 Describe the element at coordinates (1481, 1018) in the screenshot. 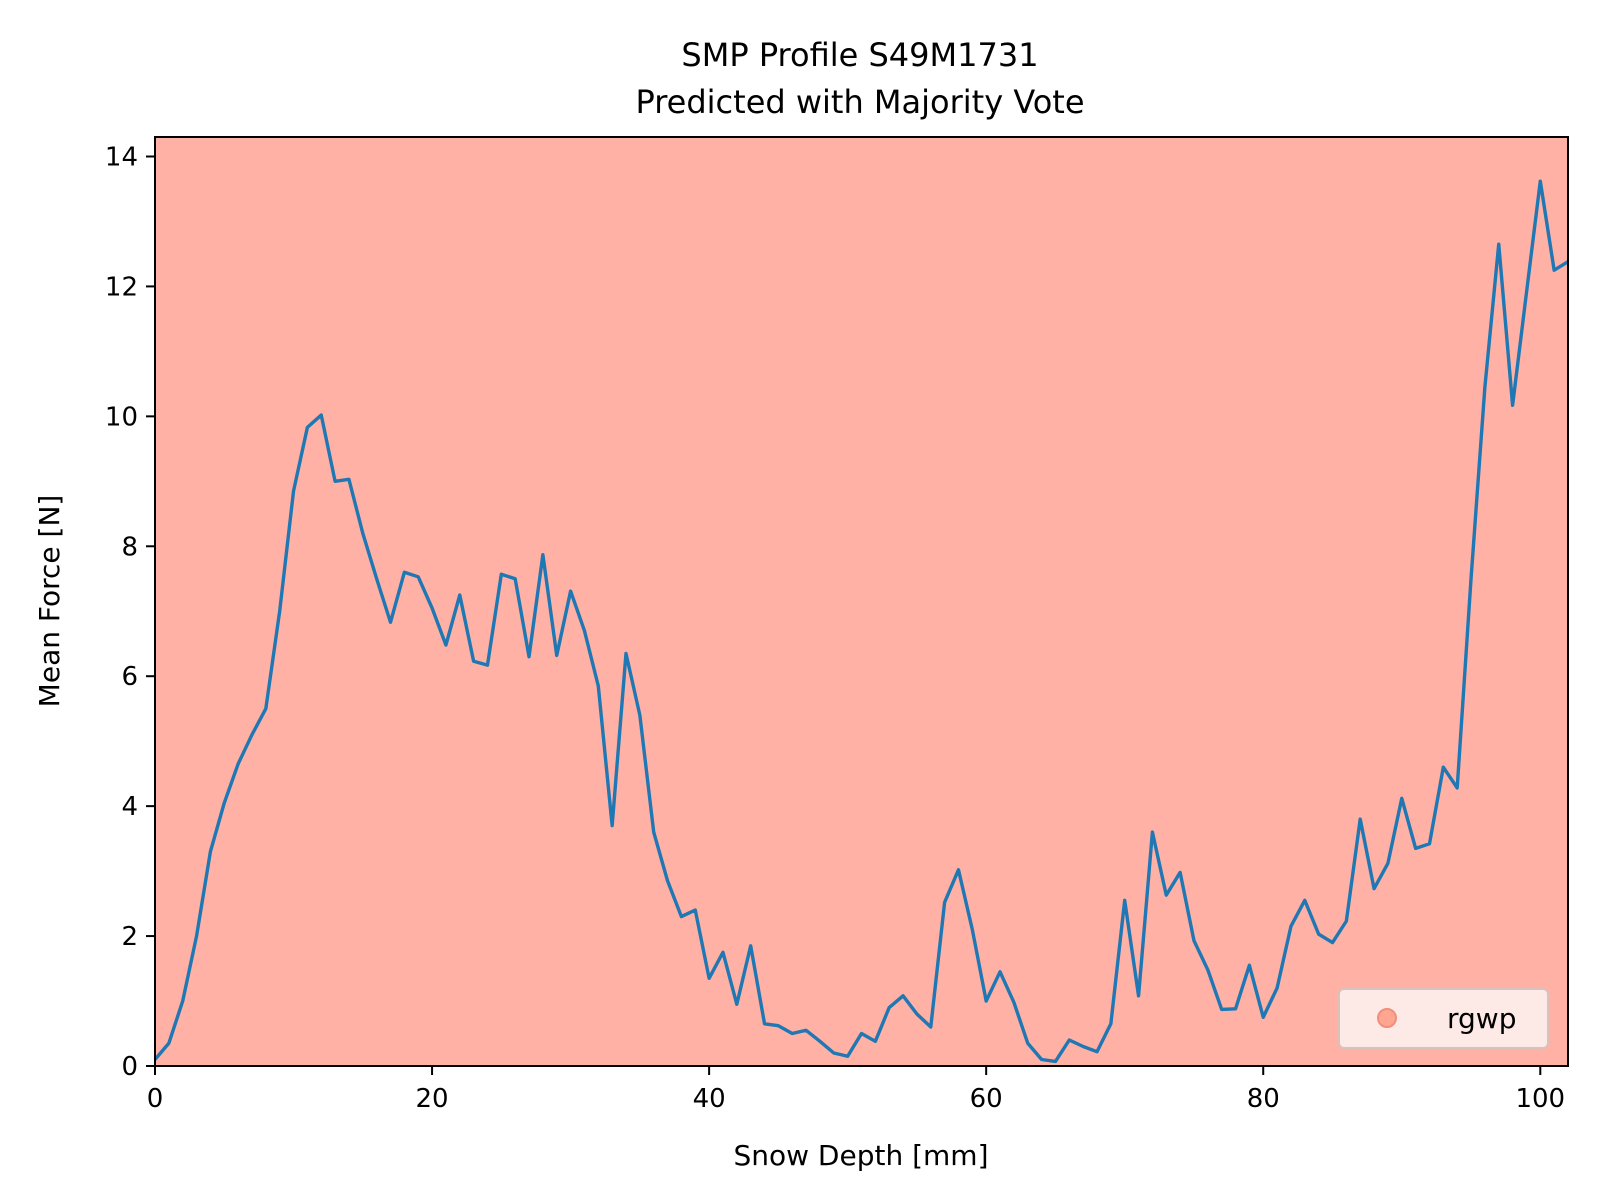

I see `legend-label: rgwp` at that location.